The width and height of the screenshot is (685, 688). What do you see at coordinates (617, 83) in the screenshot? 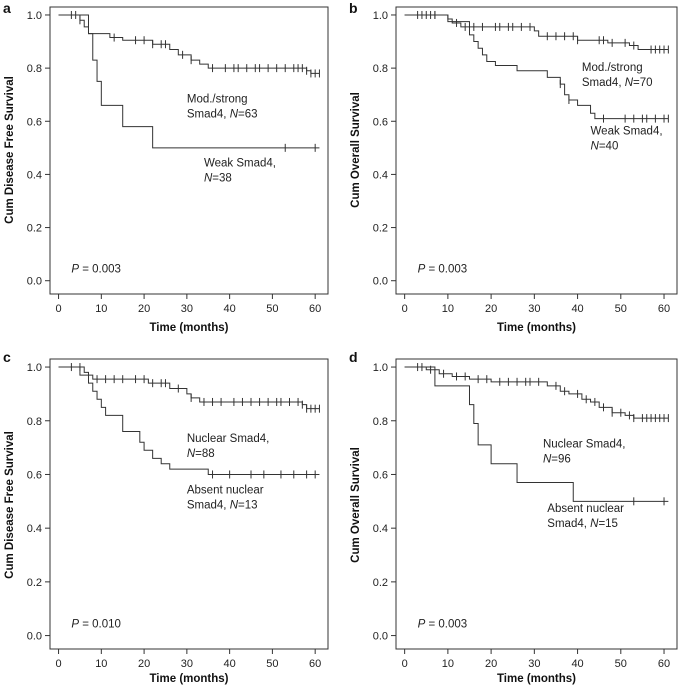
I see `series-label-line2: Smad4, N=70` at bounding box center [617, 83].